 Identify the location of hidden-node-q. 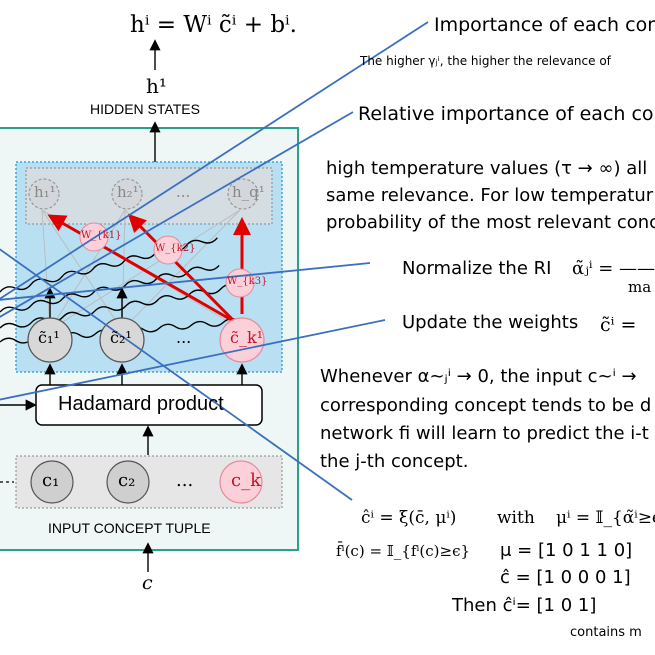
(243, 194).